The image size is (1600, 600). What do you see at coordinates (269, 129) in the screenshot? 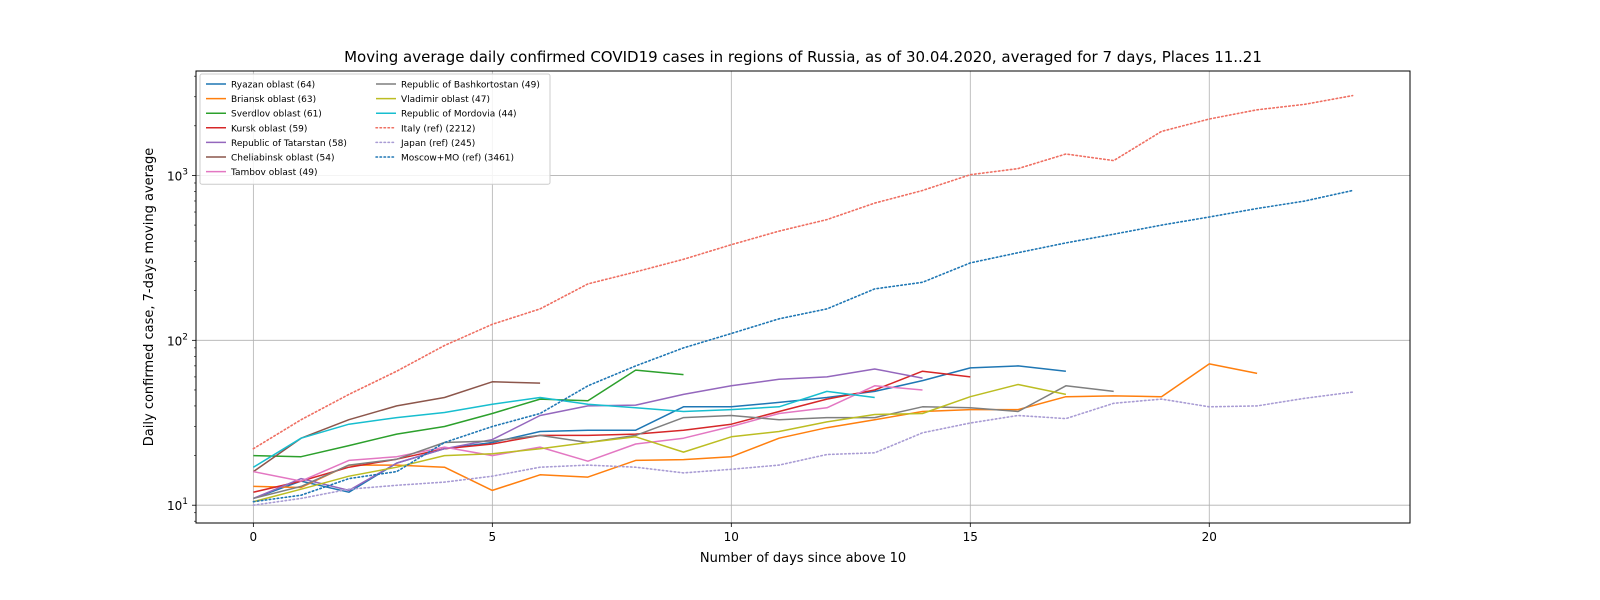
I see `legend-label: Kursk oblast (59)` at bounding box center [269, 129].